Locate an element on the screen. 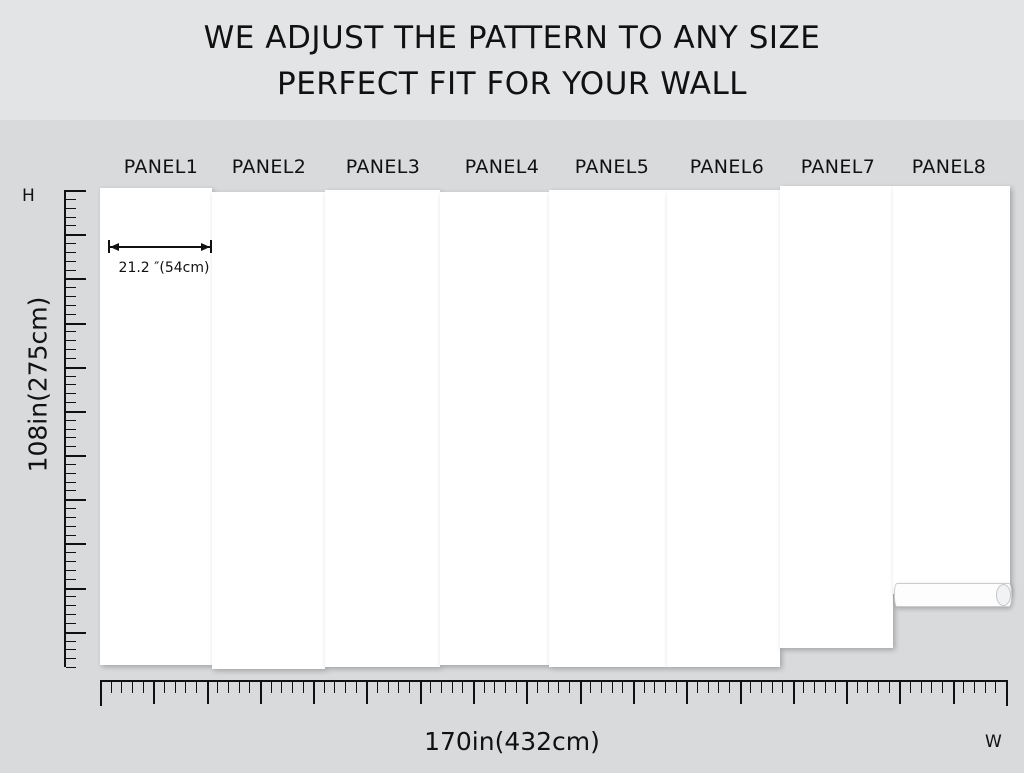  panel-label-8: PANEL8 is located at coordinates (949, 167).